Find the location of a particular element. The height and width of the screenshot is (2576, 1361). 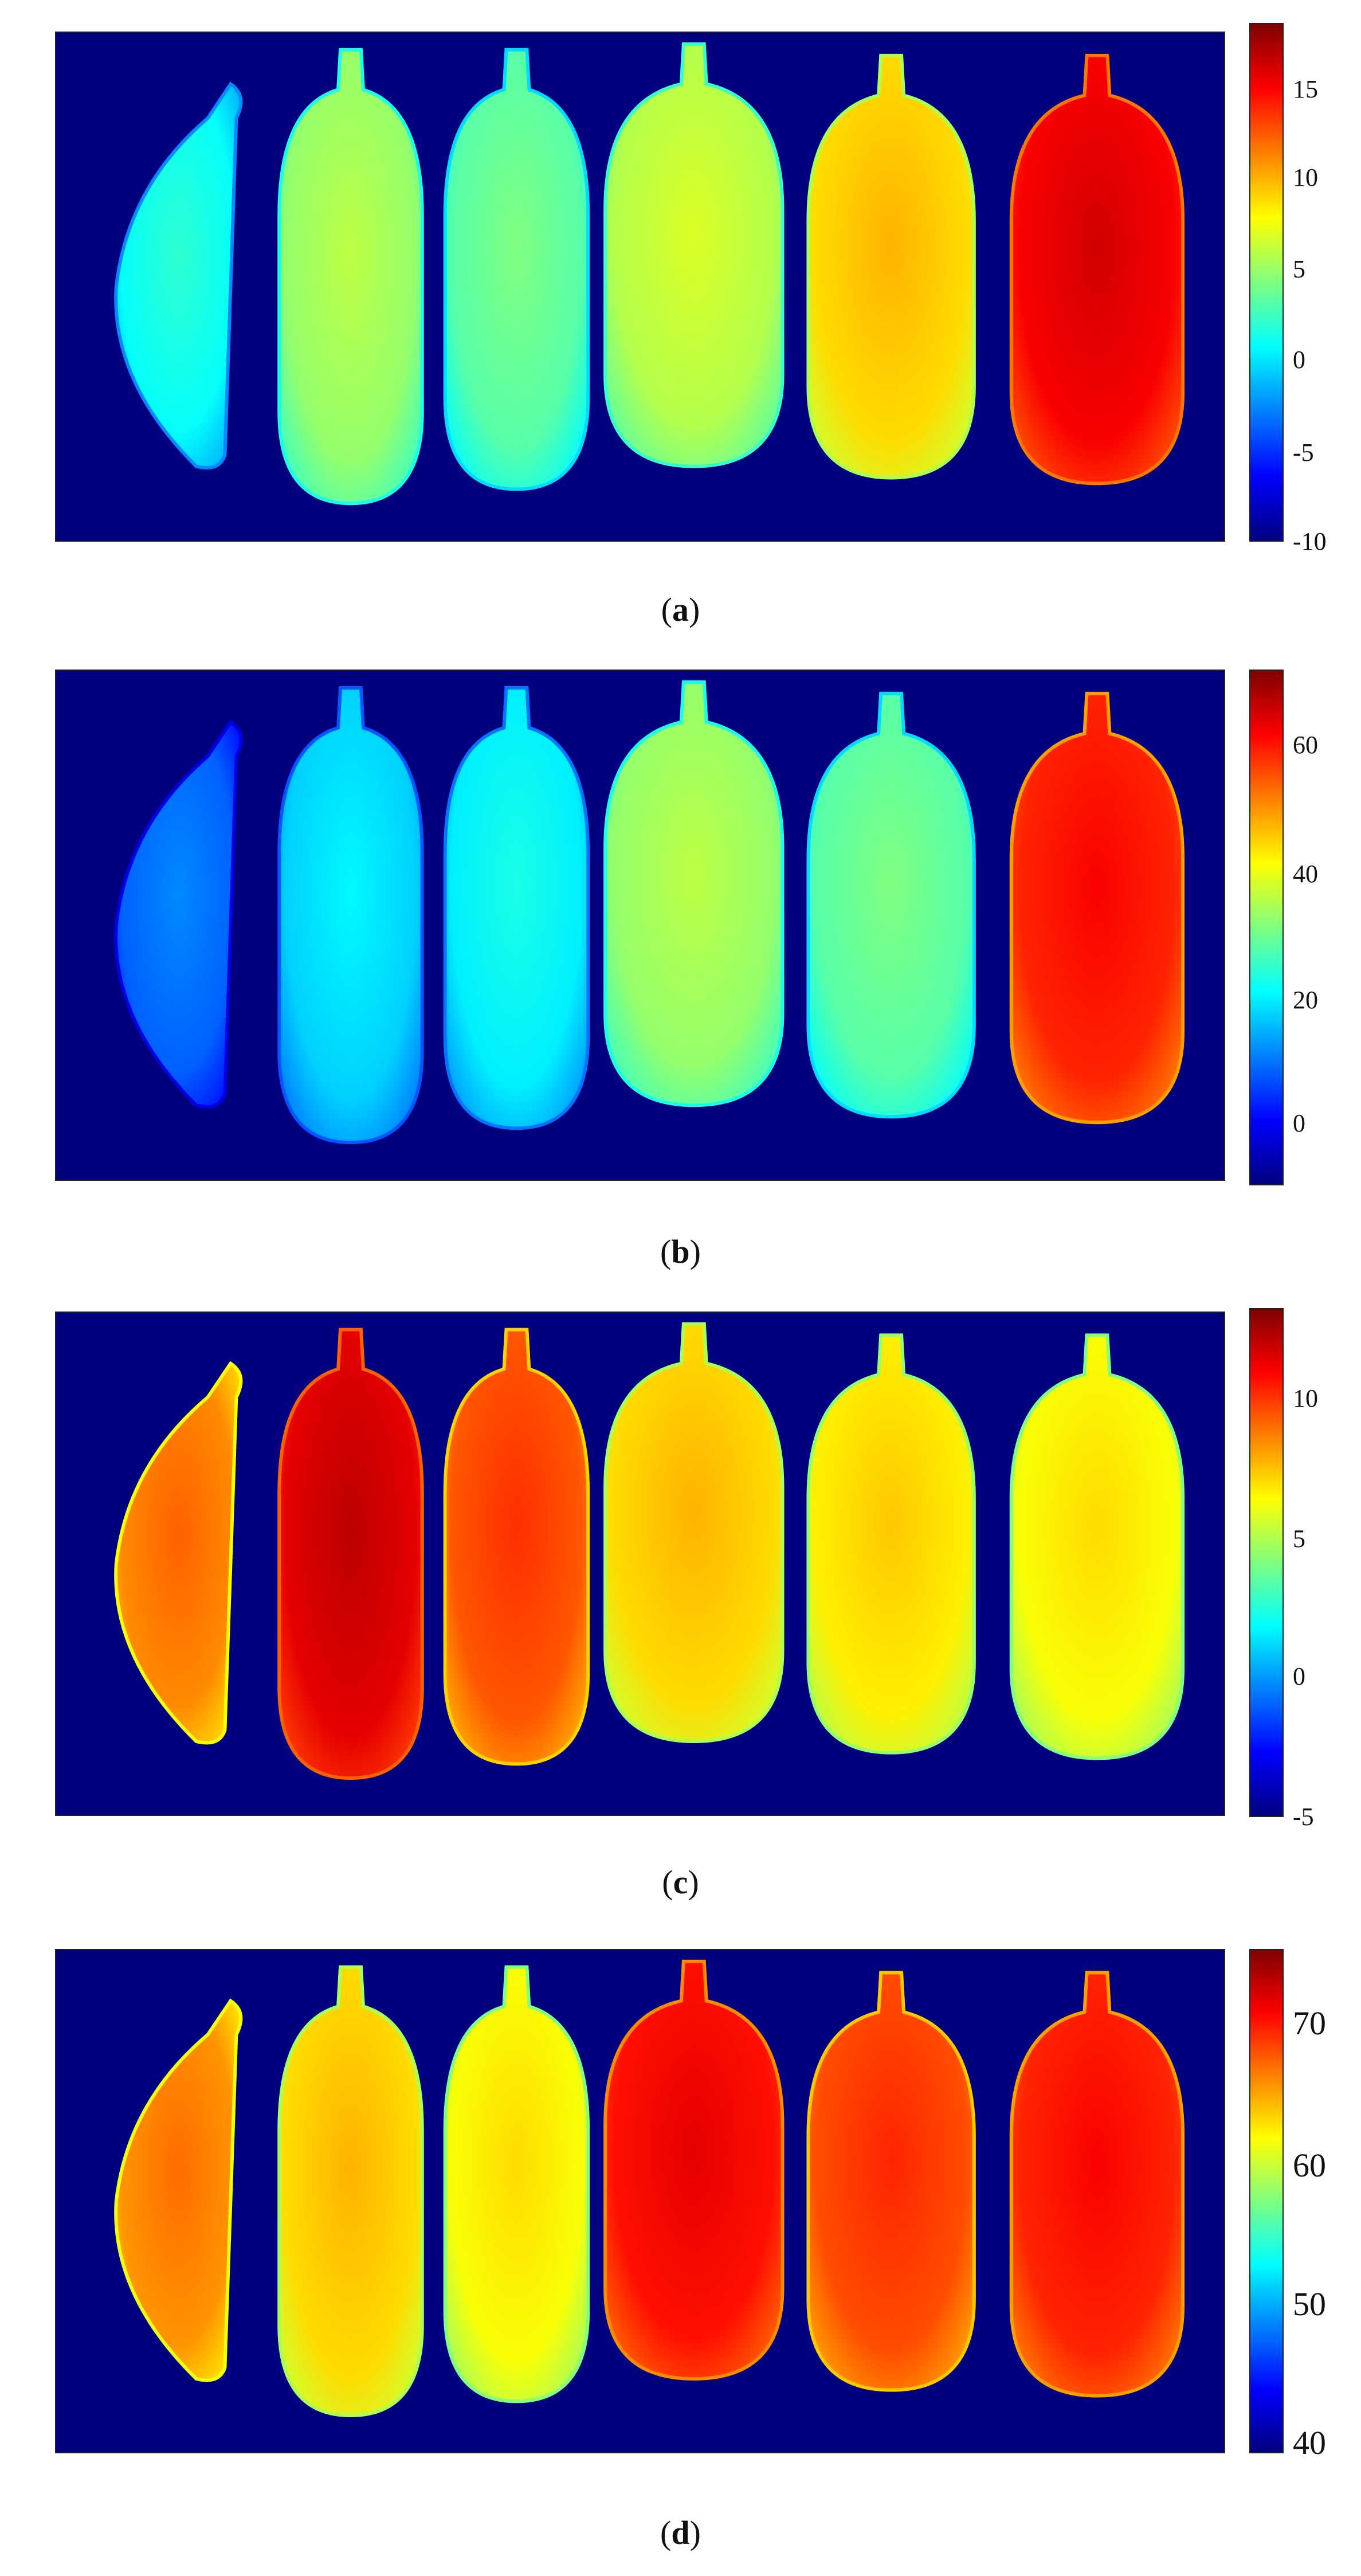

colorbar-tick: -10 is located at coordinates (1310, 541).